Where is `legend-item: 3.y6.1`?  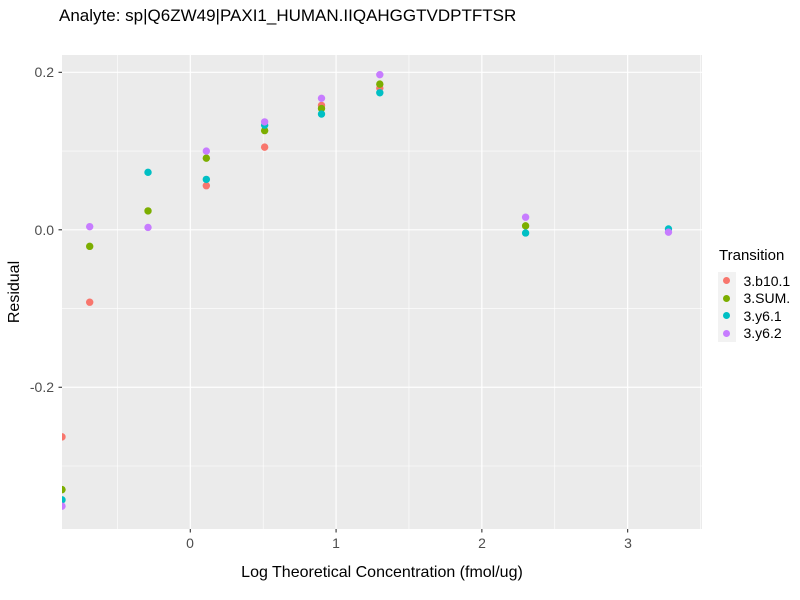
legend-item: 3.y6.1 is located at coordinates (754, 316).